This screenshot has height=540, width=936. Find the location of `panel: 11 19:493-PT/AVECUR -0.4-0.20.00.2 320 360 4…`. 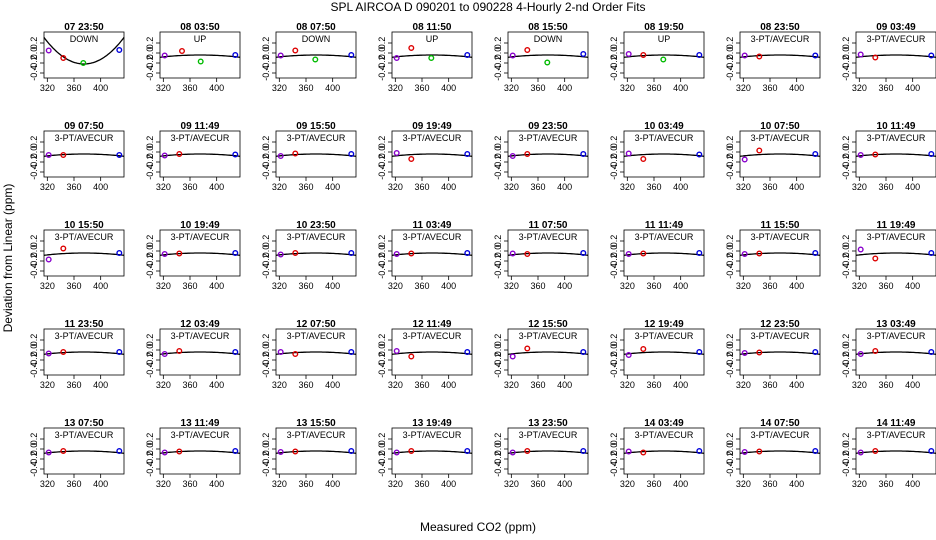

panel: 11 19:493-PT/AVECUR -0.4-0.20.00.2 320 360 4… is located at coordinates (888, 255).